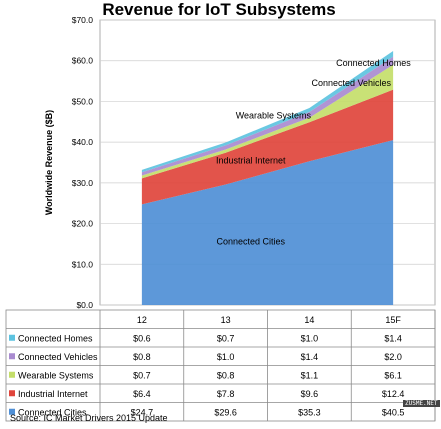  I want to click on table-cell: $9.6, so click(310, 394).